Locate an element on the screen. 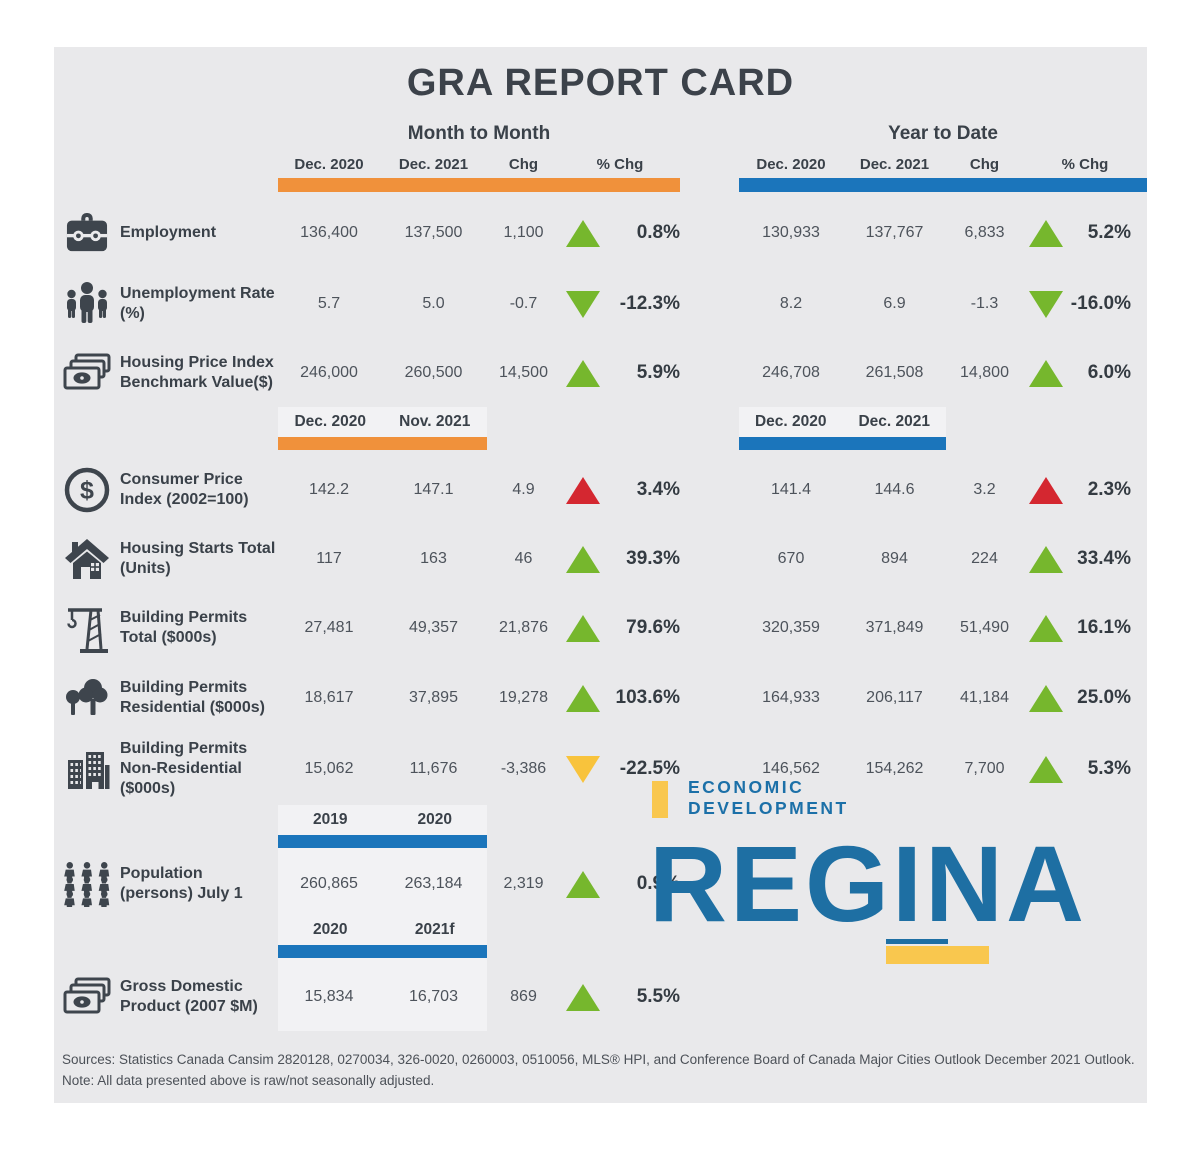 The image size is (1199, 1152). population-grid-icon is located at coordinates (87, 884).